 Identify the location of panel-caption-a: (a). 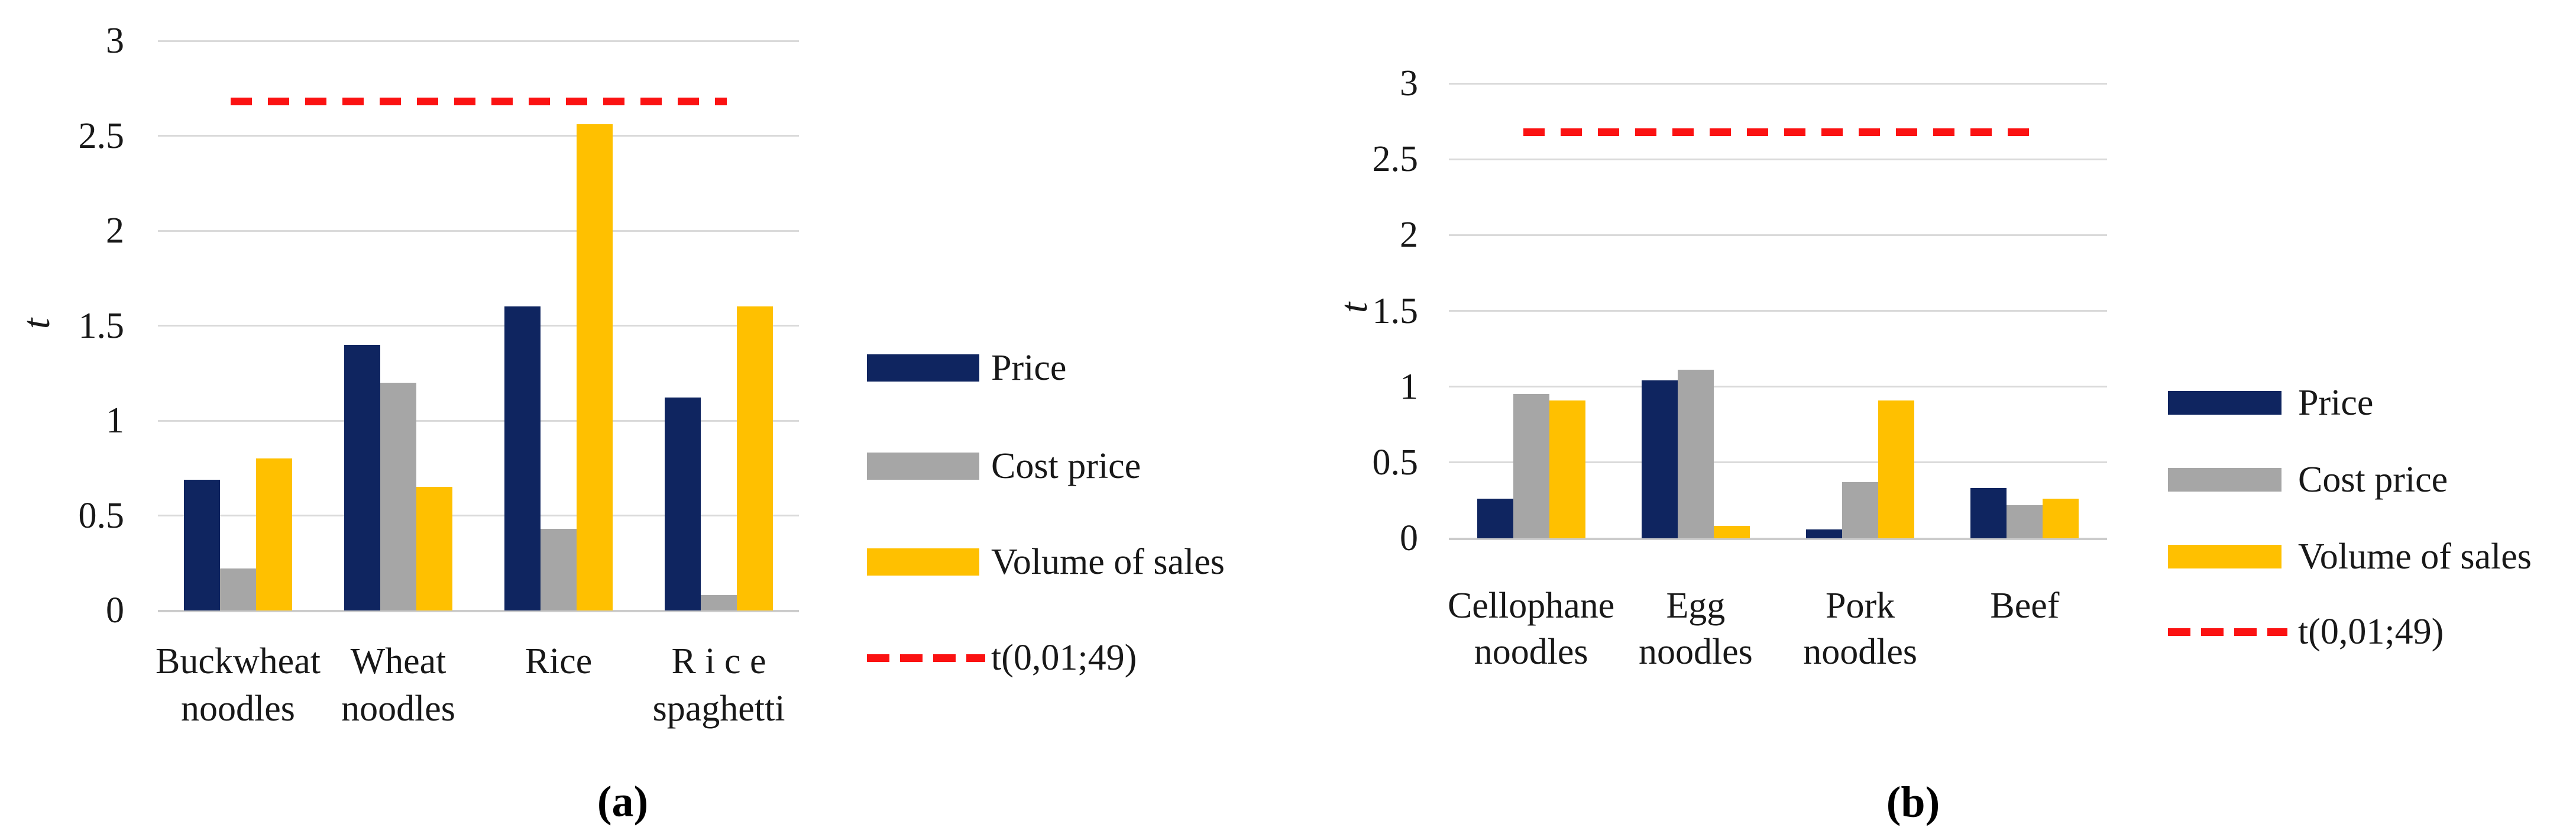
(623, 801).